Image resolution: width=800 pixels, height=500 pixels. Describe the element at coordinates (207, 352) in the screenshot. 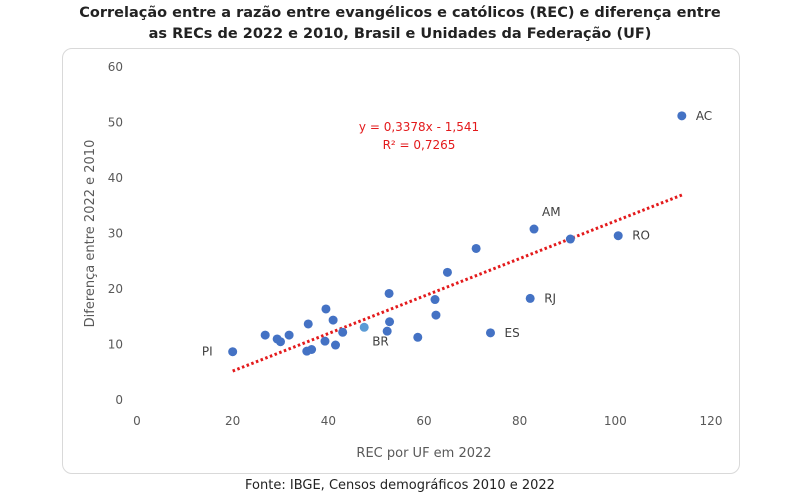

I see `point-label: PI` at that location.